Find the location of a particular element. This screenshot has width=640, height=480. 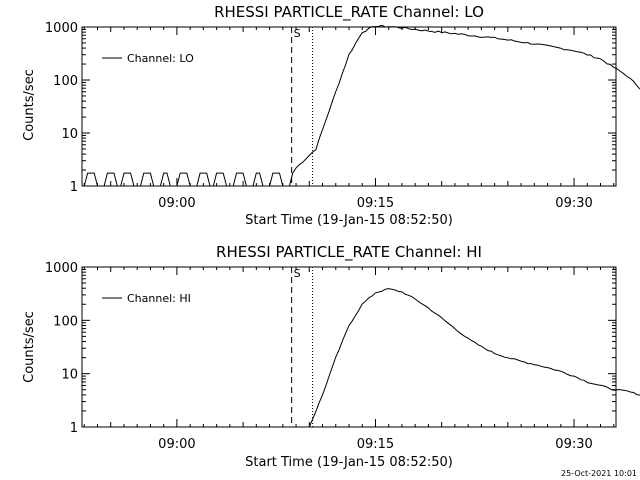

legend-label: Channel: LO is located at coordinates (160, 58).